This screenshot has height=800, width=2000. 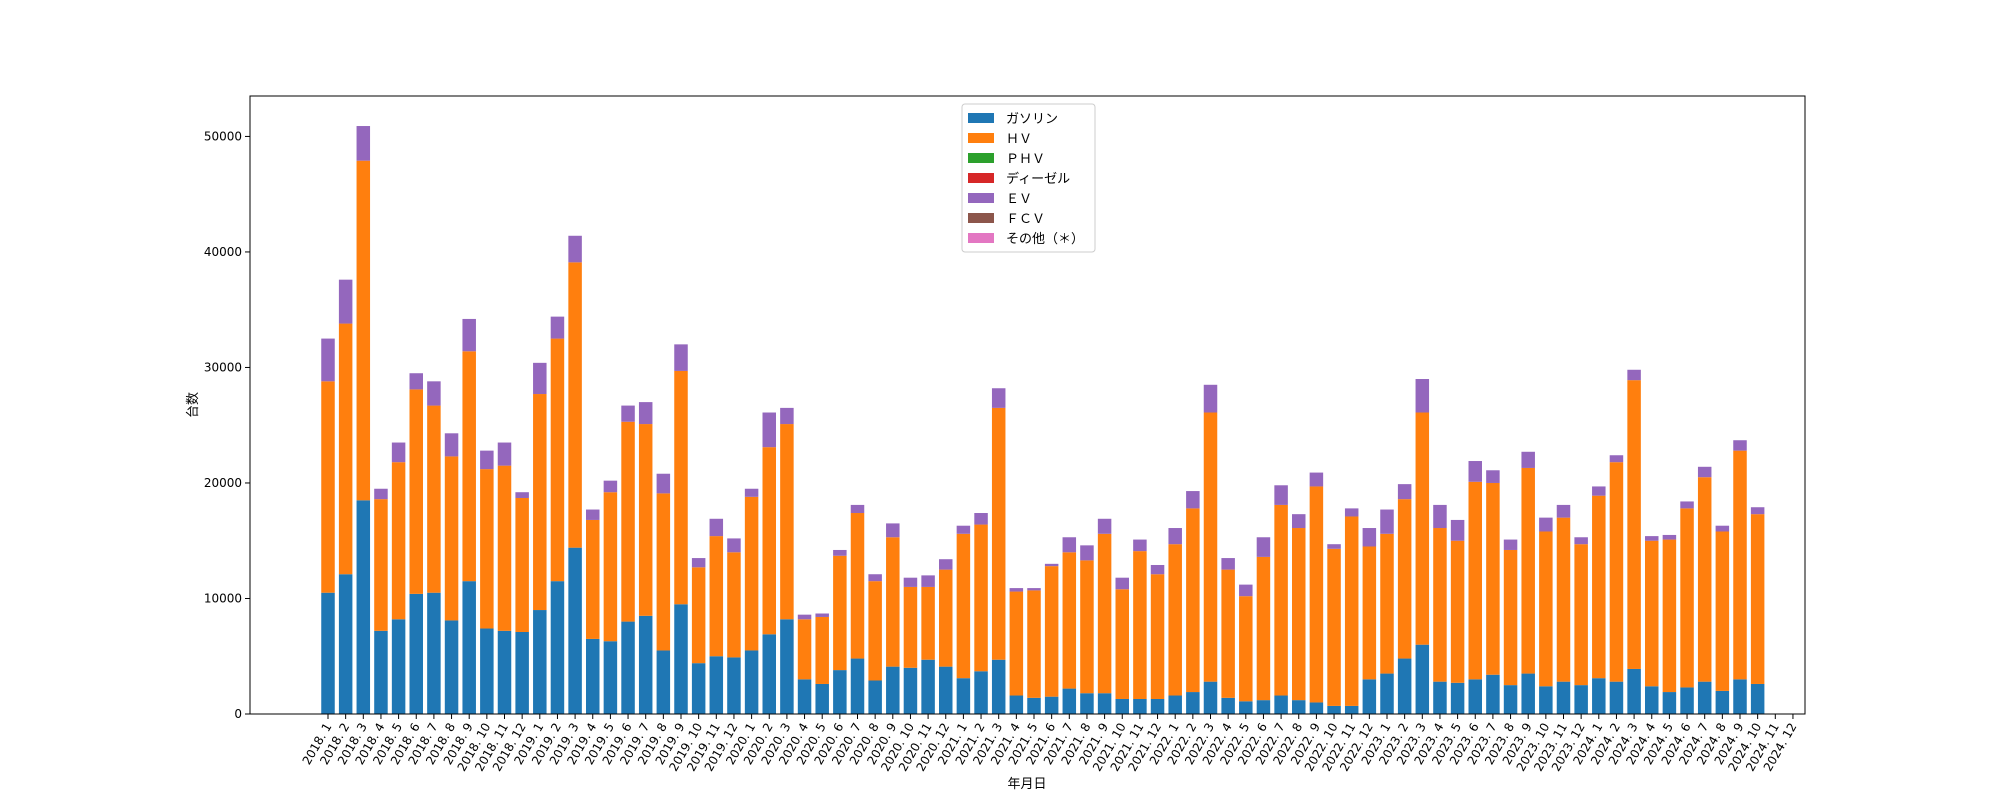 I want to click on legend-label: ＦＣＶ, so click(x=1025, y=219).